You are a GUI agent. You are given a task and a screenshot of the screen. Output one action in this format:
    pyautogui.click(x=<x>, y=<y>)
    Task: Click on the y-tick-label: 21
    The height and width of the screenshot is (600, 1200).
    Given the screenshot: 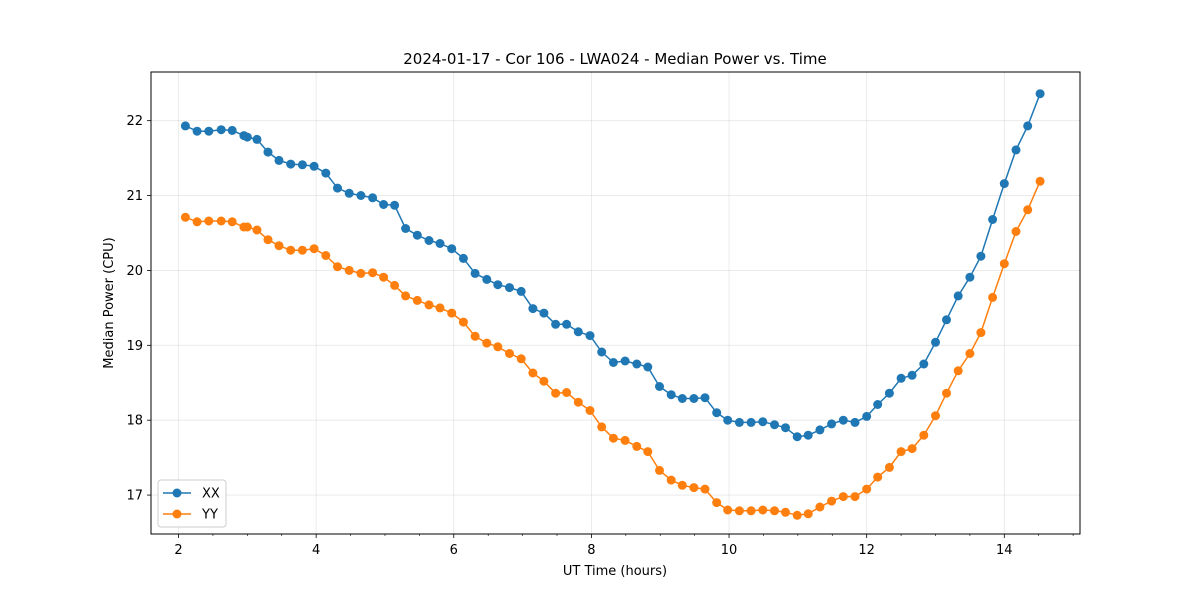 What is the action you would take?
    pyautogui.click(x=134, y=196)
    